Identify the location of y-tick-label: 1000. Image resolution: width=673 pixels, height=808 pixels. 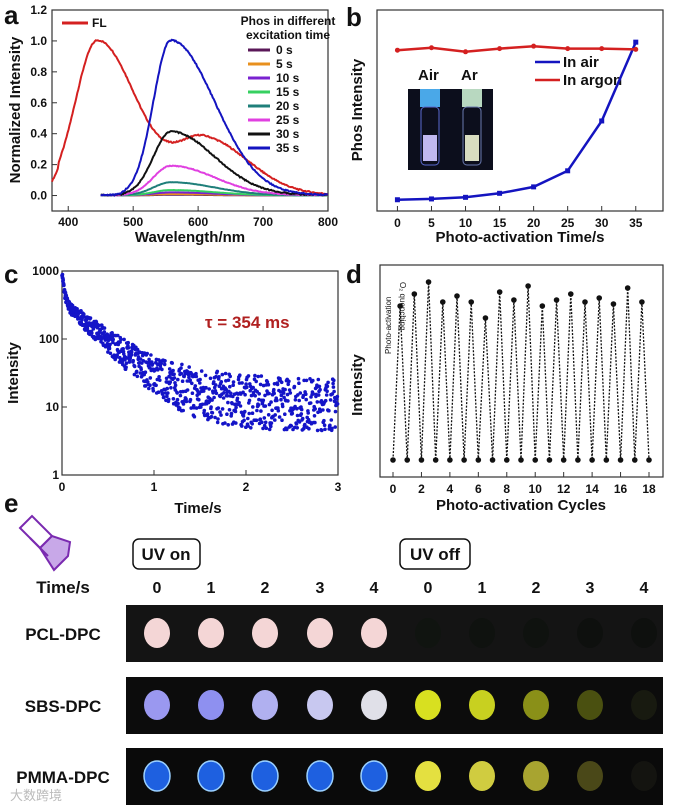
(45, 271).